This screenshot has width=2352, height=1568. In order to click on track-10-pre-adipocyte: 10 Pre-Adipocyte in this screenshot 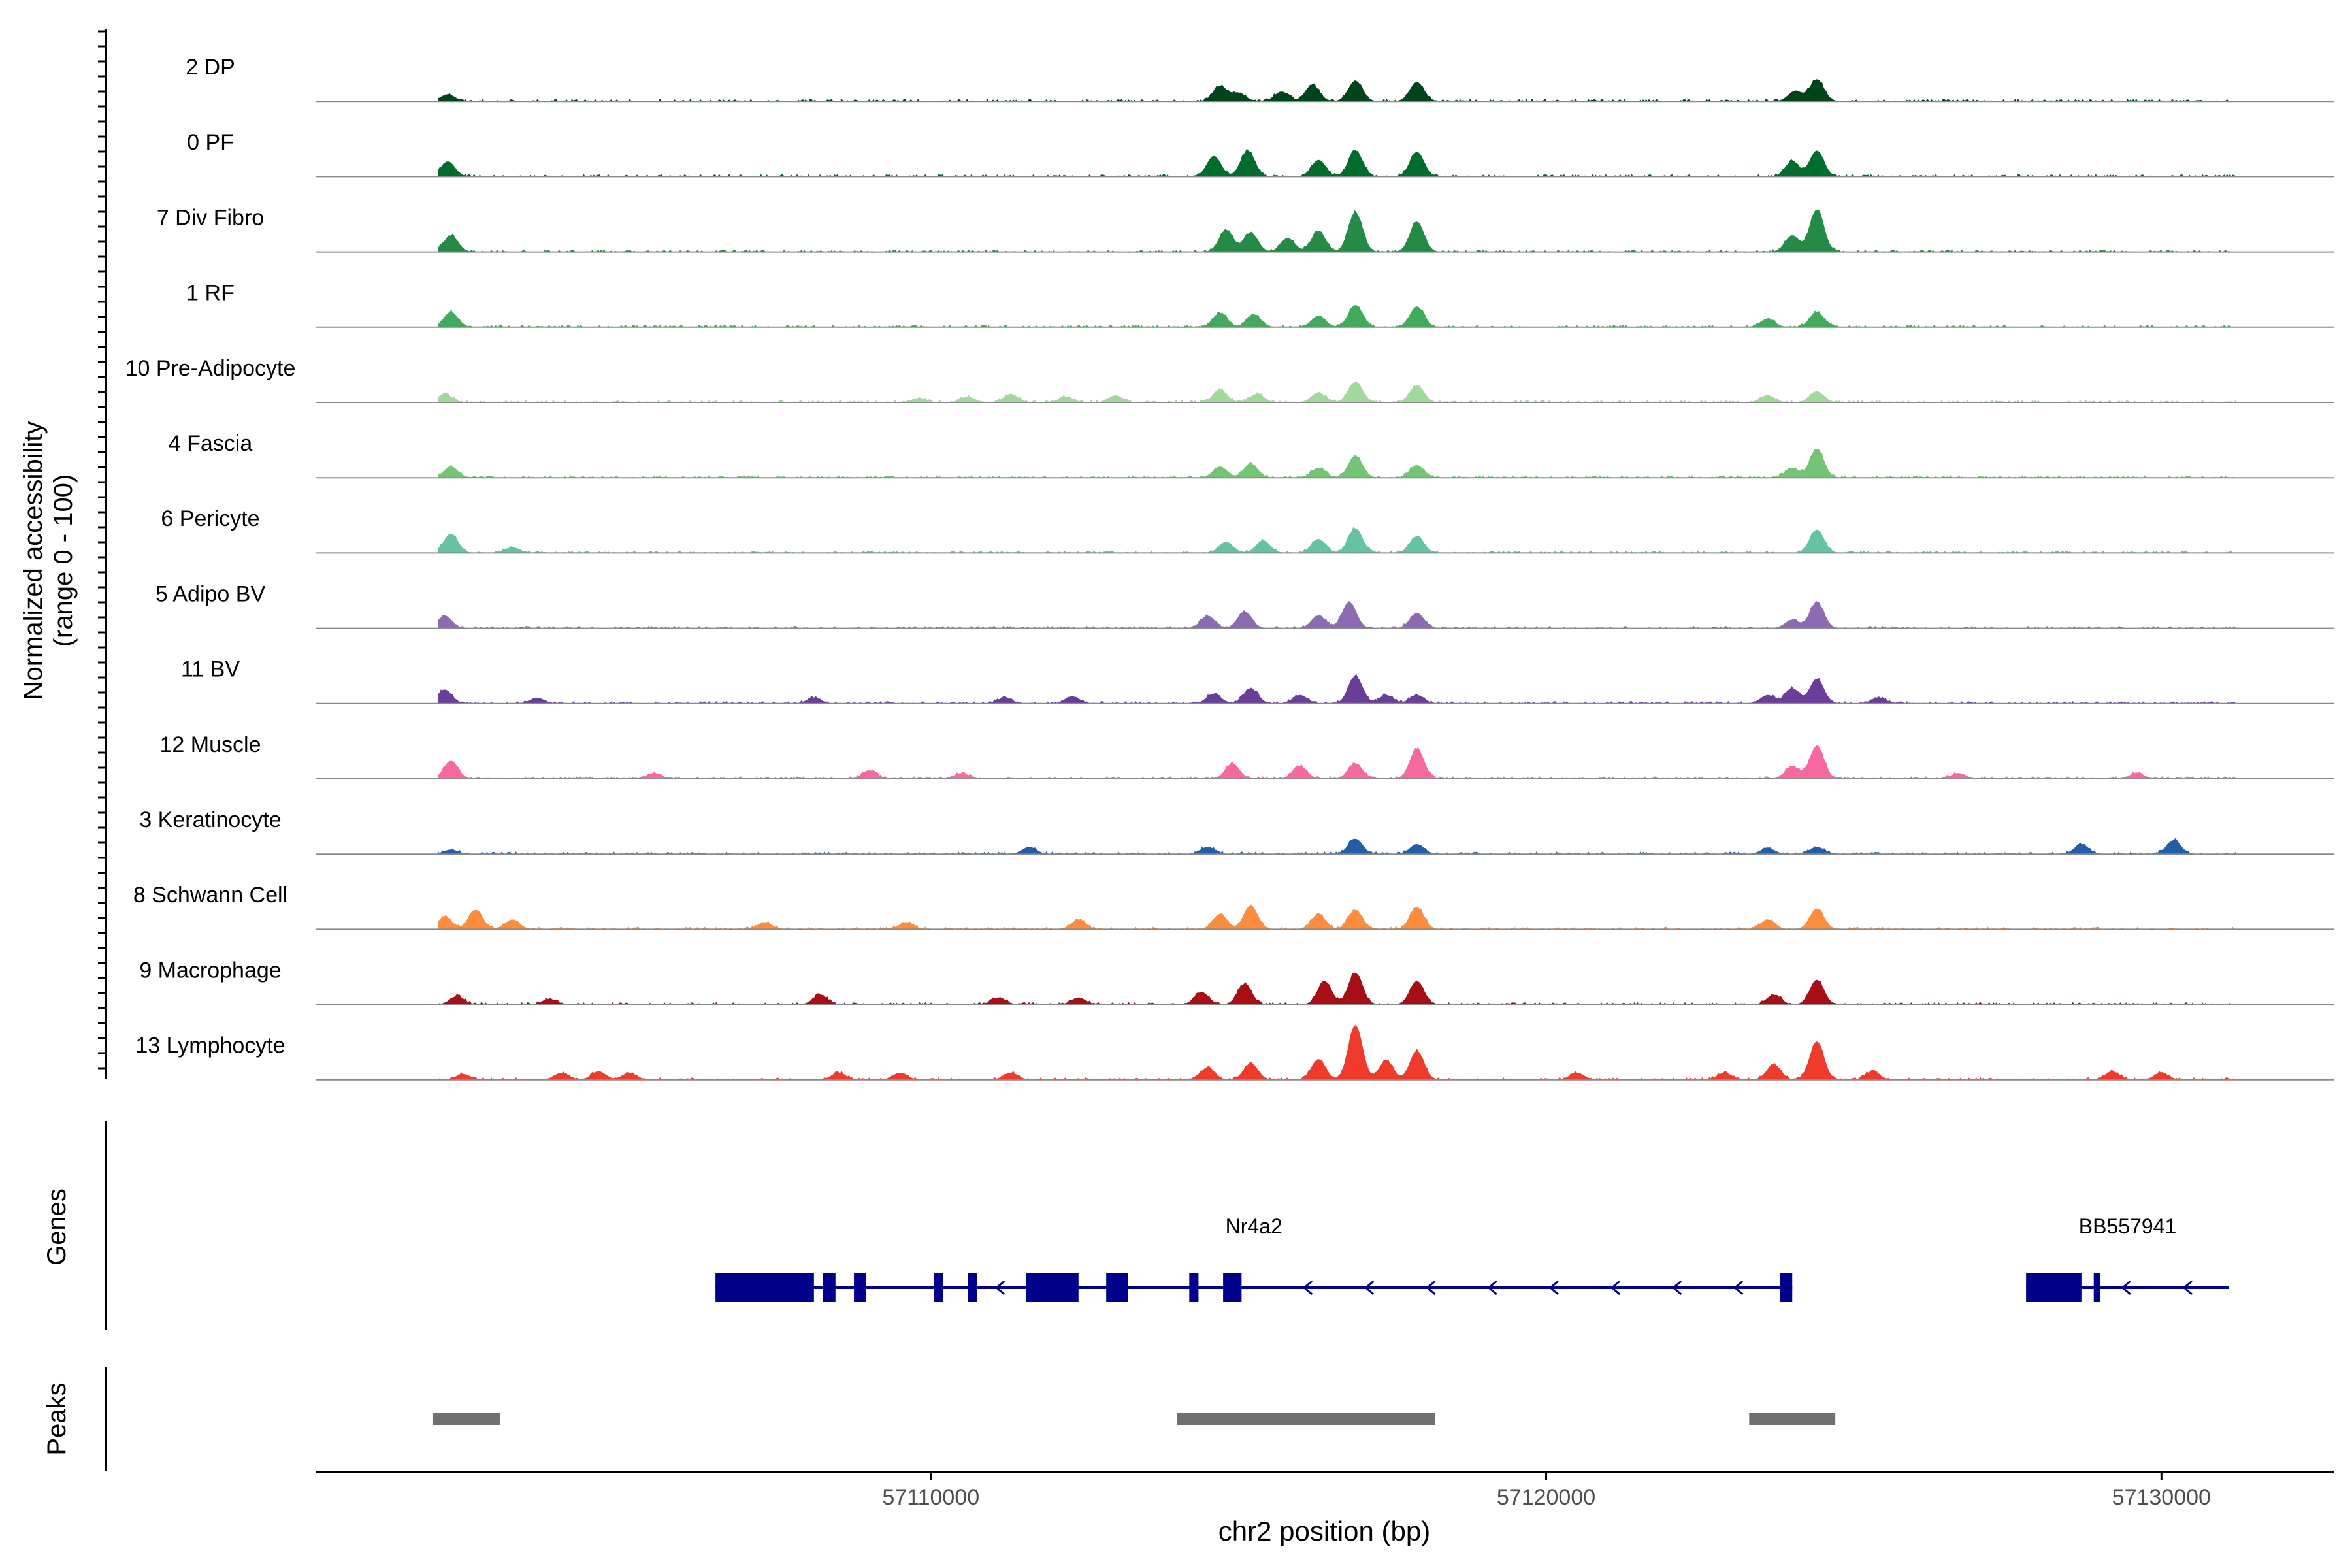, I will do `click(1229, 379)`.